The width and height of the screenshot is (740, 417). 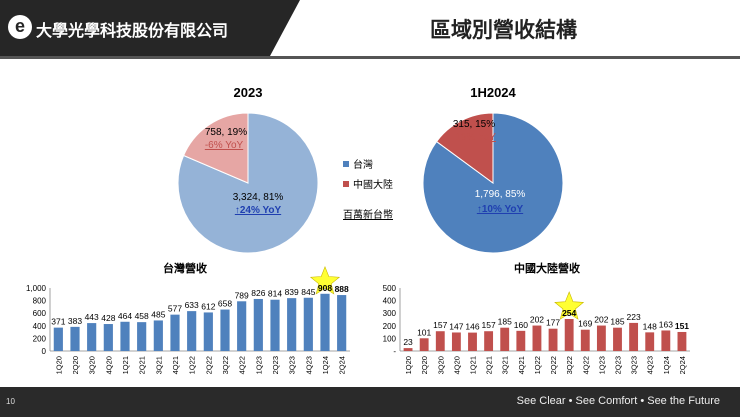 I want to click on cn-value-label: 185, so click(x=617, y=322).